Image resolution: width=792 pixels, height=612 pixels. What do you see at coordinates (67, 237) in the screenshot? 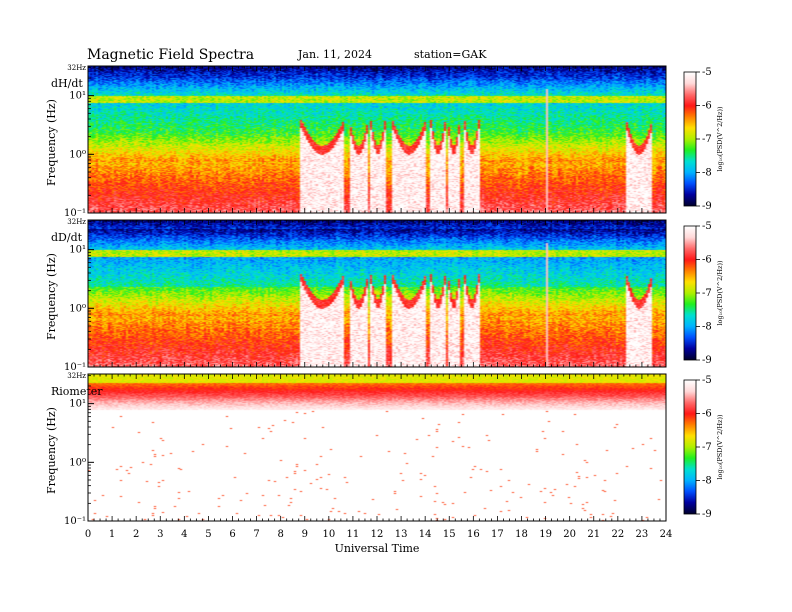
I see `panel-label: dD/dt` at bounding box center [67, 237].